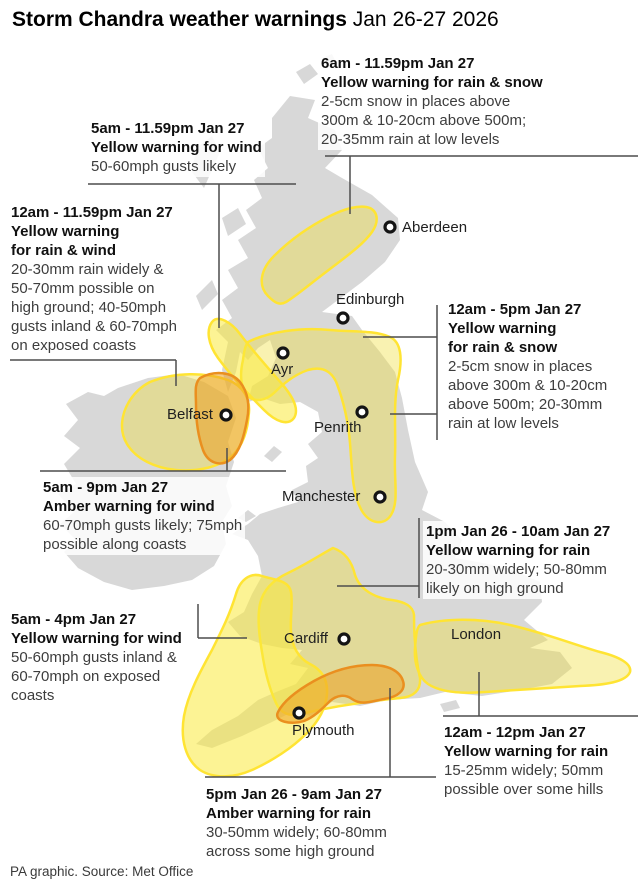  I want to click on warning-region-rain-snow-north-scotland, so click(319, 255).